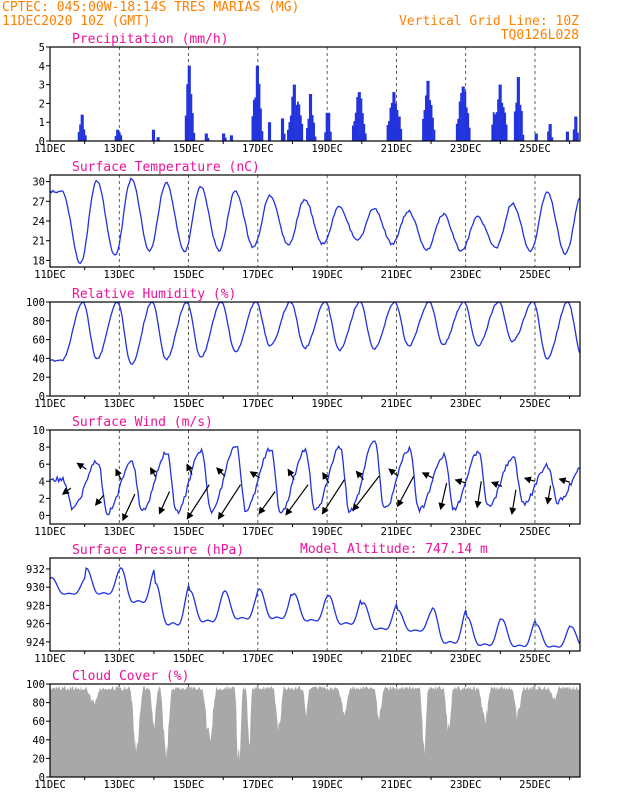 Image resolution: width=618 pixels, height=800 pixels. Describe the element at coordinates (130, 676) in the screenshot. I see `panel-title: Cloud Cover (%)` at that location.